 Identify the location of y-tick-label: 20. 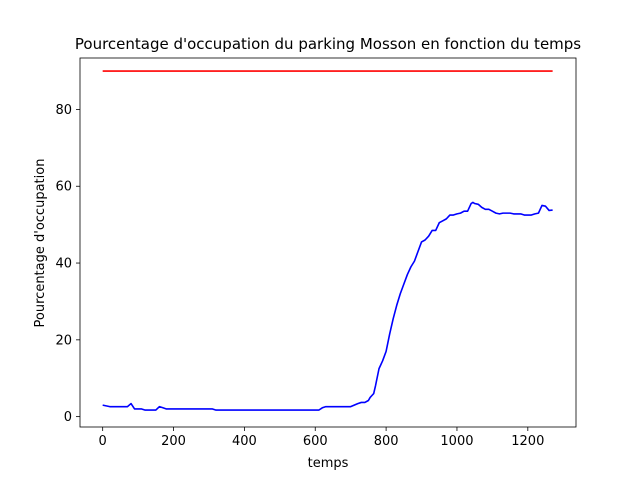
(63, 340).